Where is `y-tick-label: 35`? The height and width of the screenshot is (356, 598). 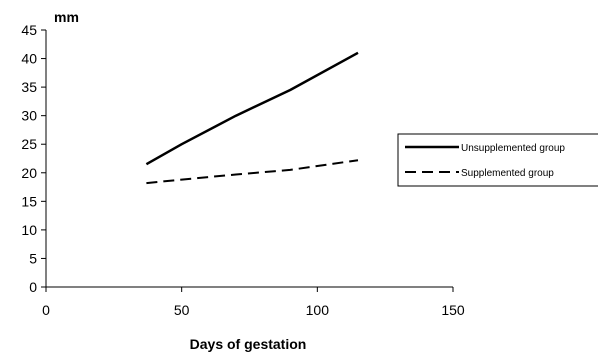
y-tick-label: 35 is located at coordinates (29, 87).